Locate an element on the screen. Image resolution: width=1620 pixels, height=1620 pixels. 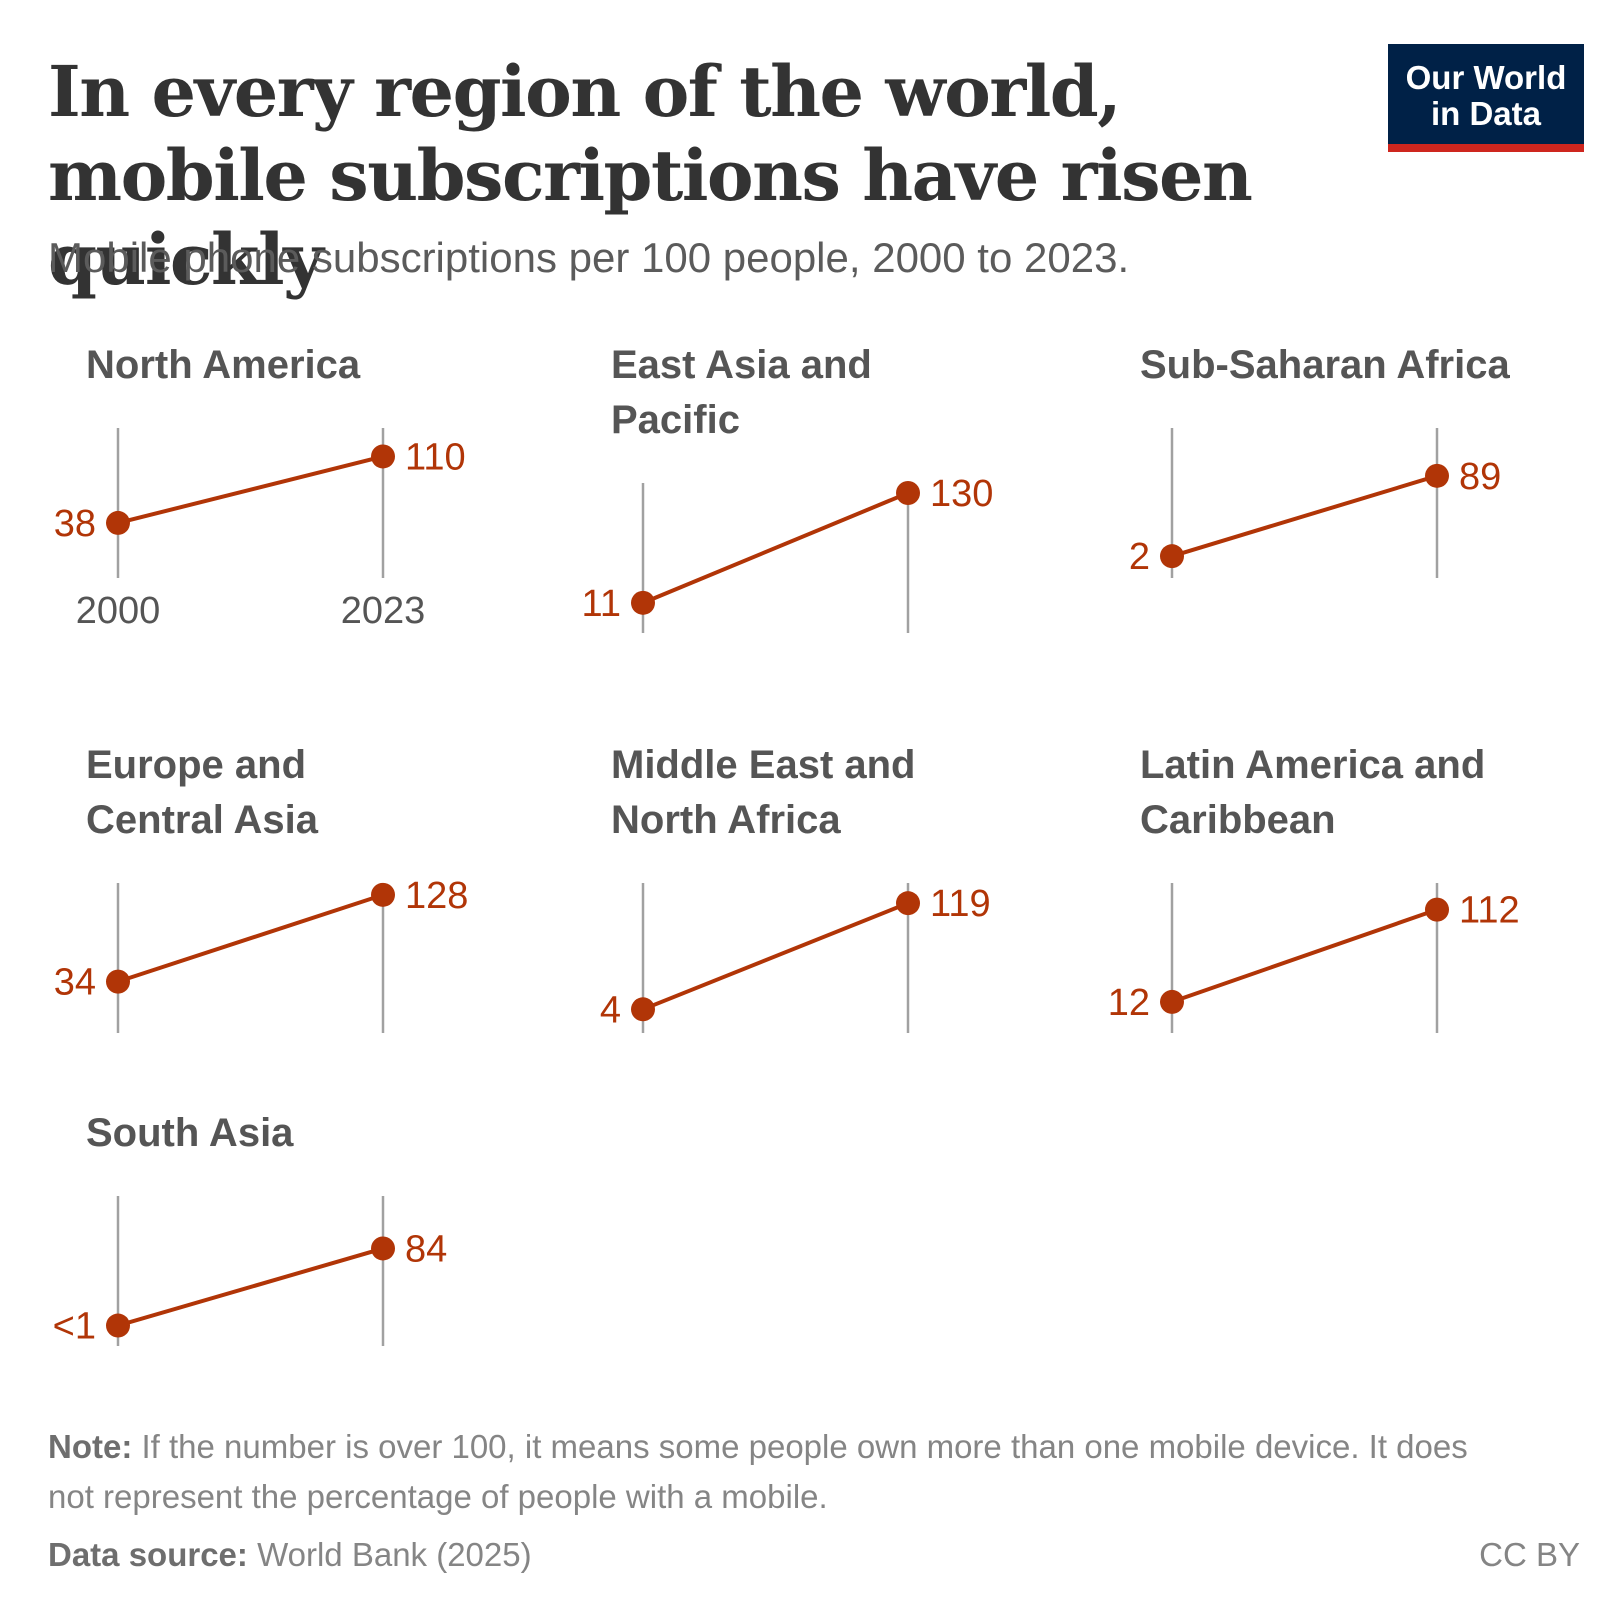
value-label-2023: 112 is located at coordinates (1489, 911).